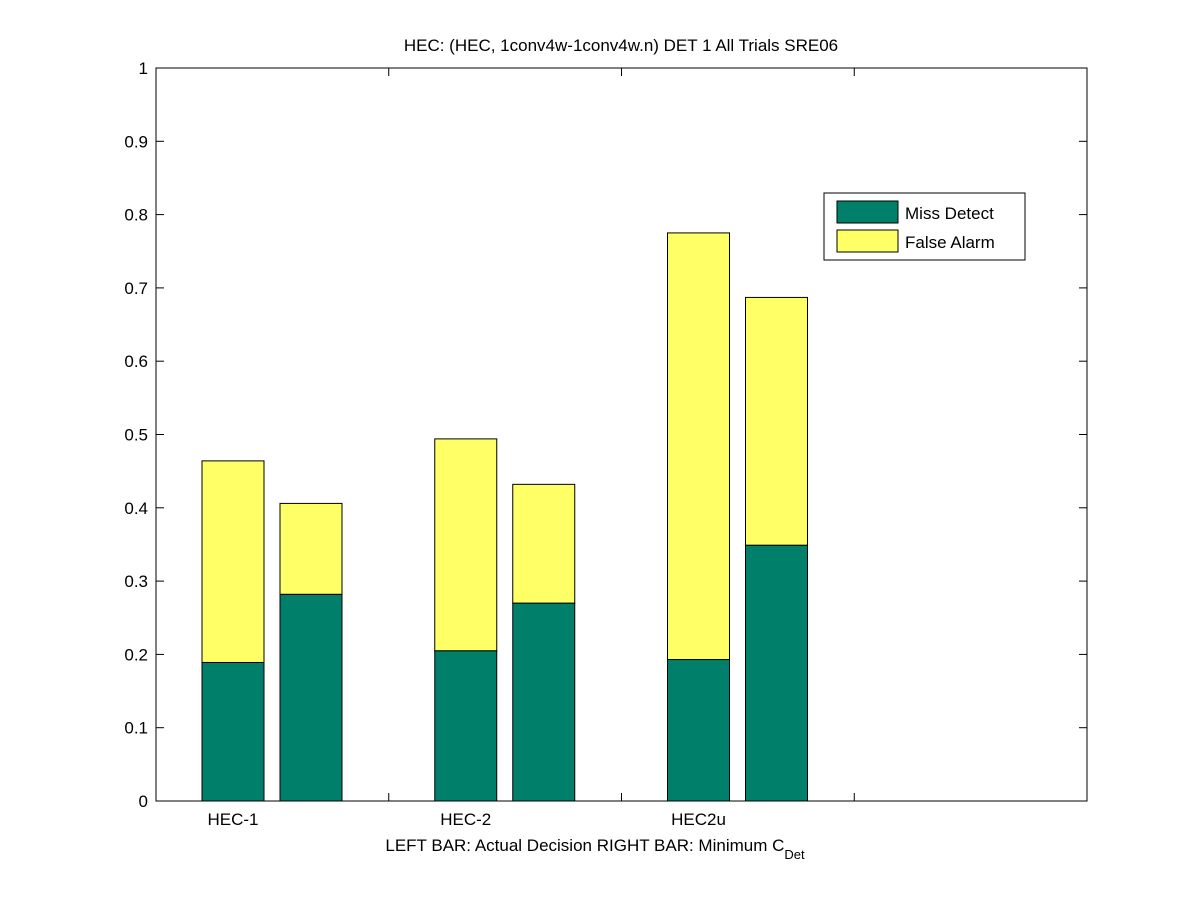  What do you see at coordinates (232, 819) in the screenshot?
I see `x-tick-label-1: HEC-1` at bounding box center [232, 819].